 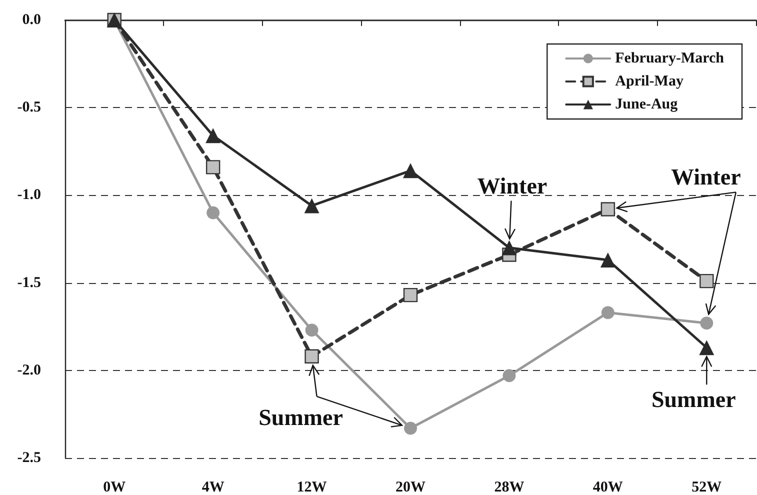 What do you see at coordinates (29, 370) in the screenshot?
I see `y-tick-label: -2.0` at bounding box center [29, 370].